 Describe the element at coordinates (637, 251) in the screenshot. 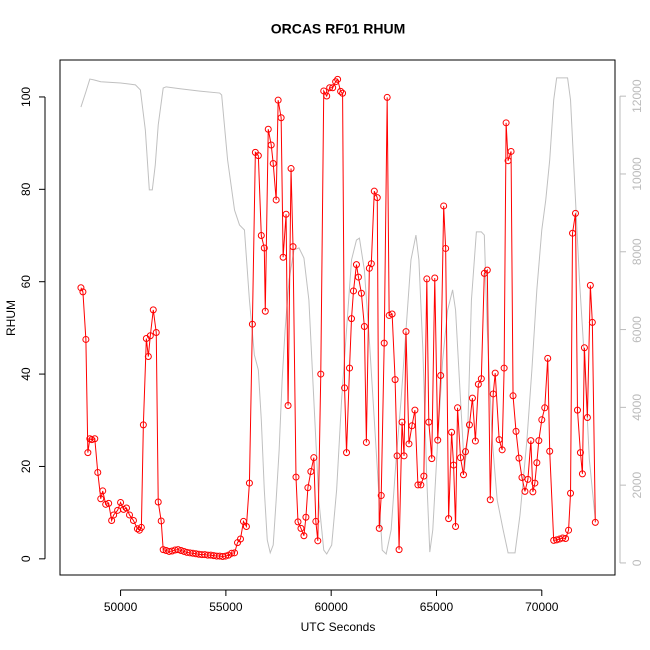

I see `y2-tick-label: 8000` at that location.